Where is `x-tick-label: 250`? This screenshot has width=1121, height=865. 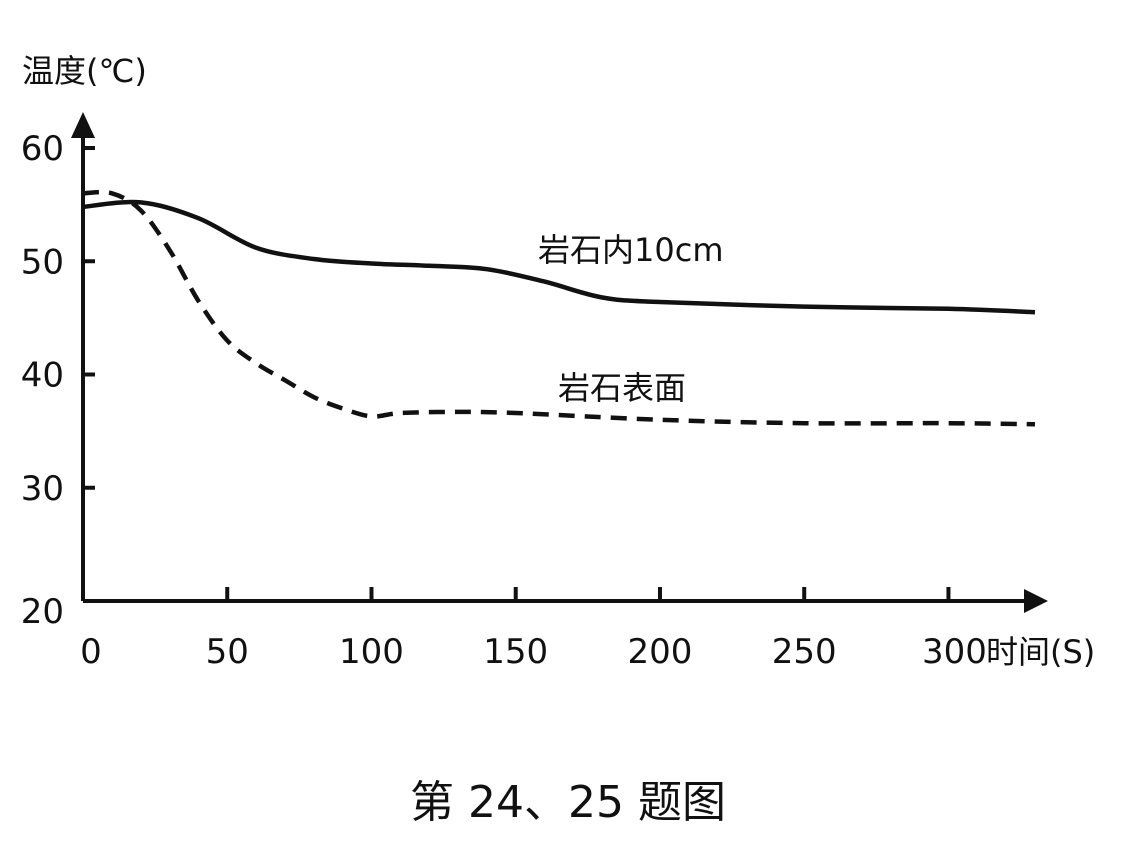 x-tick-label: 250 is located at coordinates (804, 652).